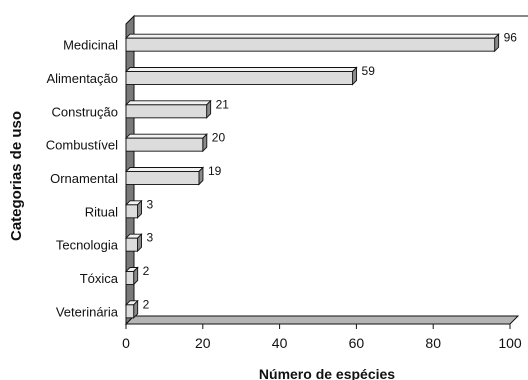  I want to click on x-tick-label: 60, so click(357, 343).